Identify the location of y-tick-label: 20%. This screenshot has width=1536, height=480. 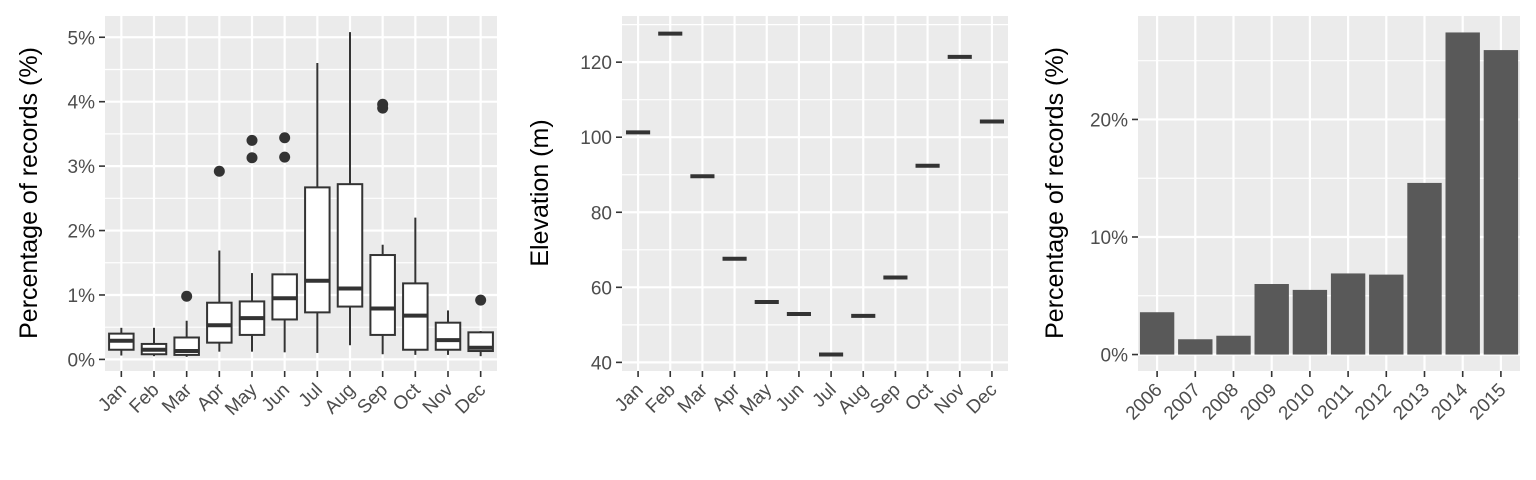
(1109, 120).